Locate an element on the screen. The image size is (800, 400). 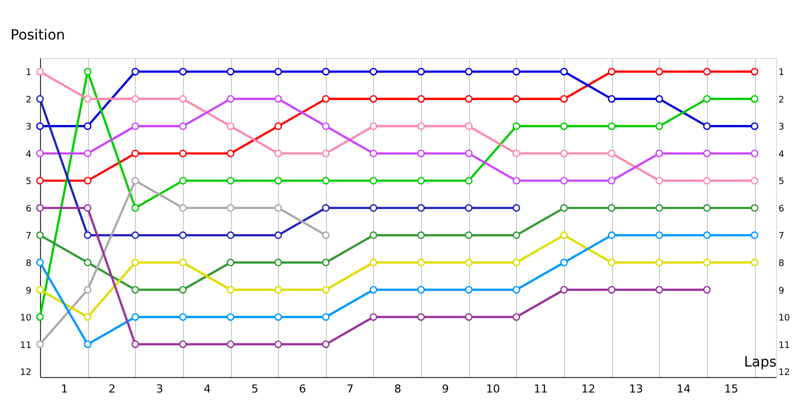
y2-tick-label: 11 is located at coordinates (784, 345).